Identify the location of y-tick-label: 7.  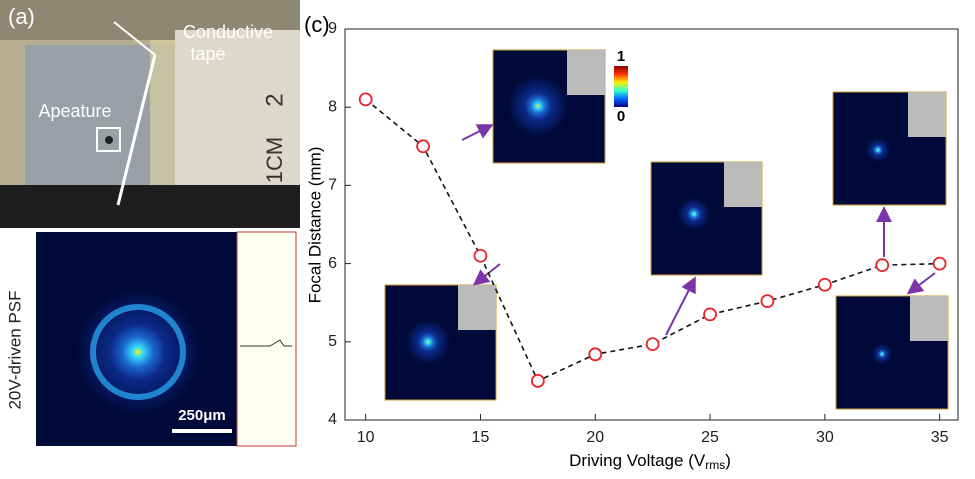
(332, 185).